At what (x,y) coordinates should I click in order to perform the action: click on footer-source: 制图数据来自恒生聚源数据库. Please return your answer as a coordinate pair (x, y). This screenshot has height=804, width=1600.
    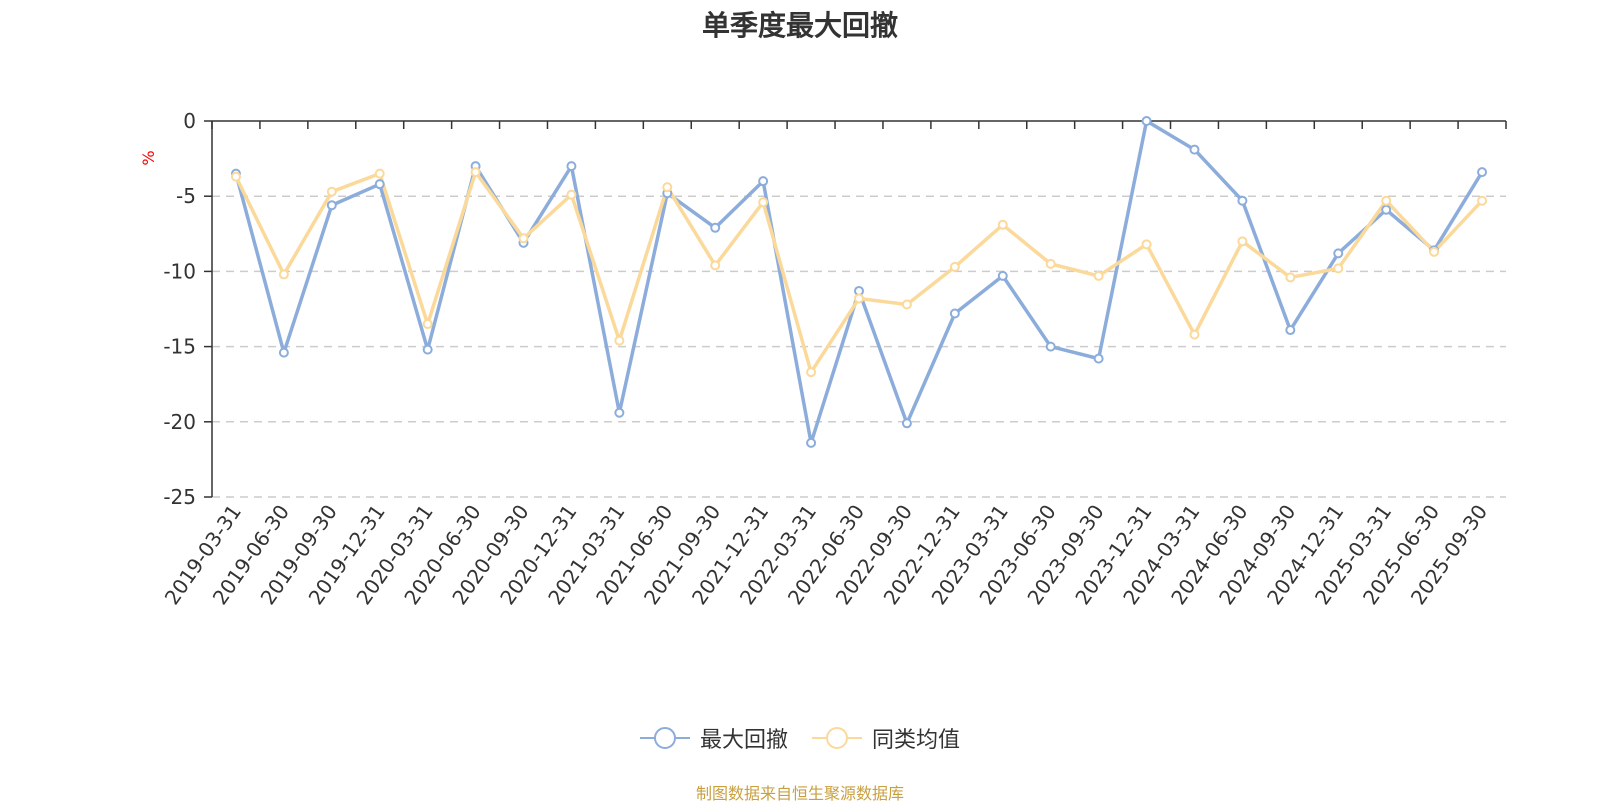
    Looking at the image, I should click on (799, 793).